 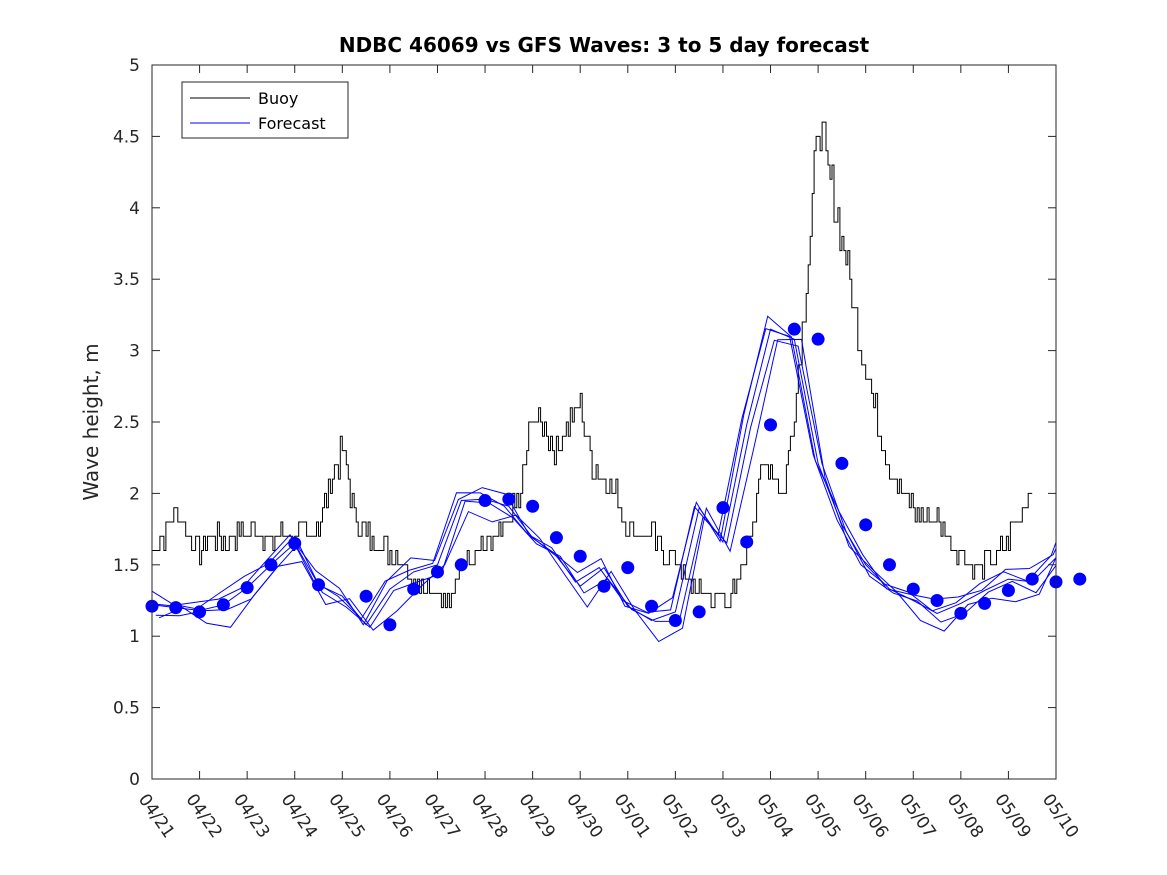 I want to click on y-tick-label: 1, so click(x=134, y=637).